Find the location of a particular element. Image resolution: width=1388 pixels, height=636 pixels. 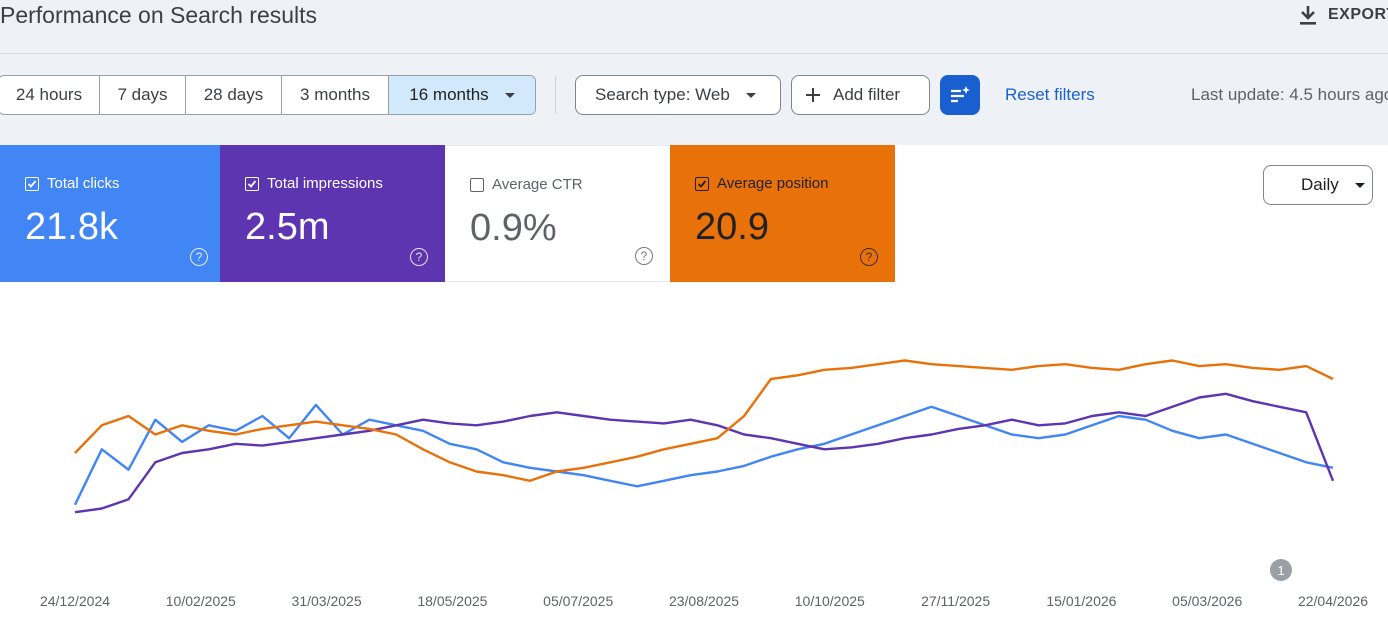

metric-value: 0.9% is located at coordinates (513, 228).